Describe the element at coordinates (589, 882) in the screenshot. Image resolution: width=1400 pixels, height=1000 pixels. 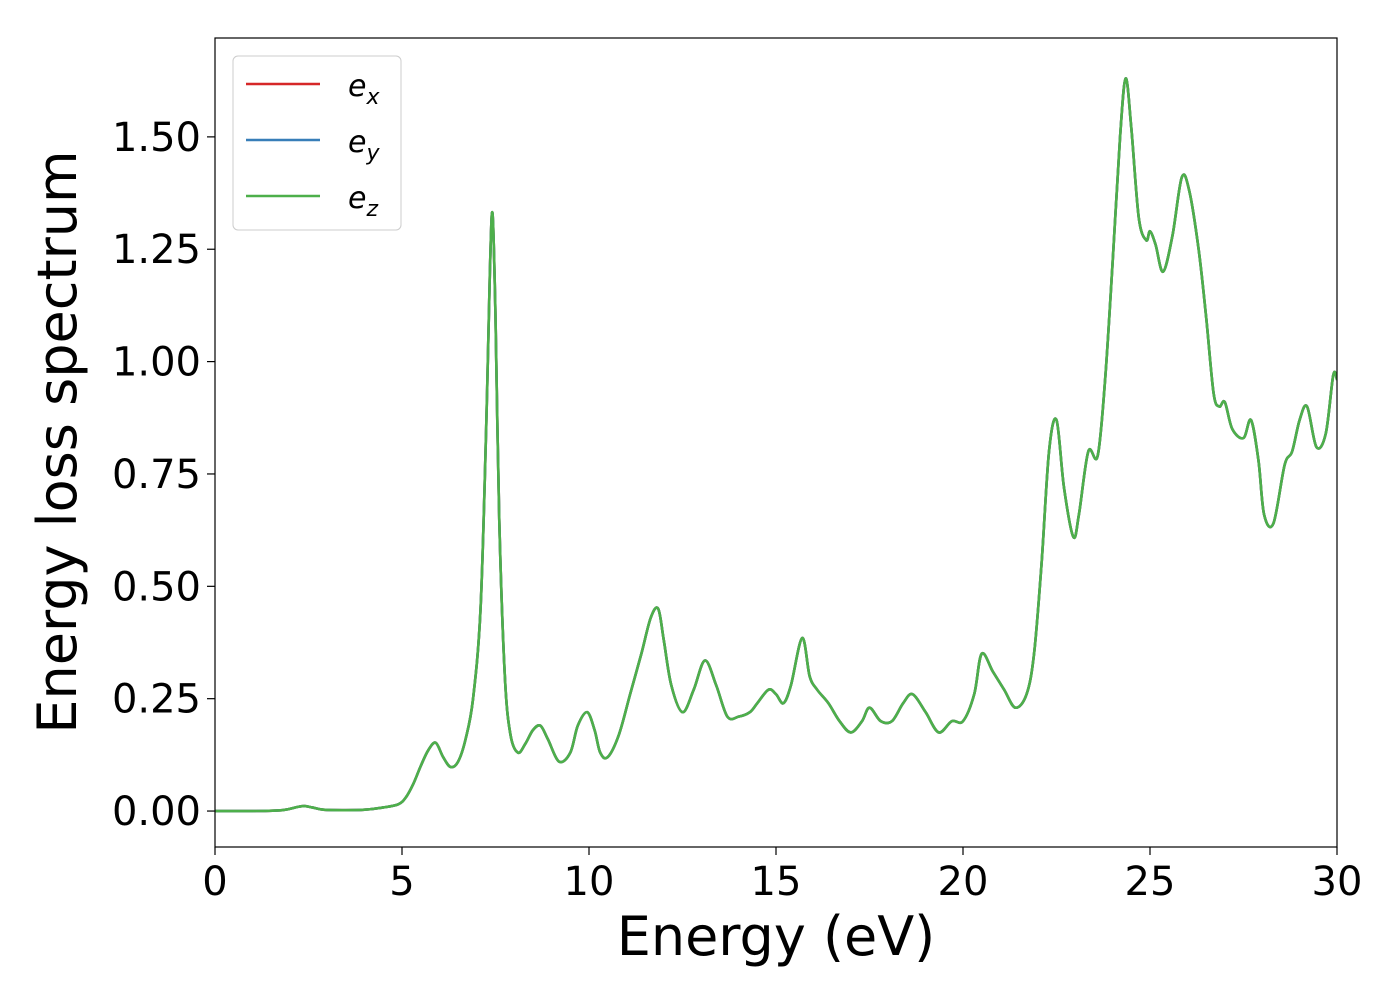
I see `x-tick-label: 10` at that location.